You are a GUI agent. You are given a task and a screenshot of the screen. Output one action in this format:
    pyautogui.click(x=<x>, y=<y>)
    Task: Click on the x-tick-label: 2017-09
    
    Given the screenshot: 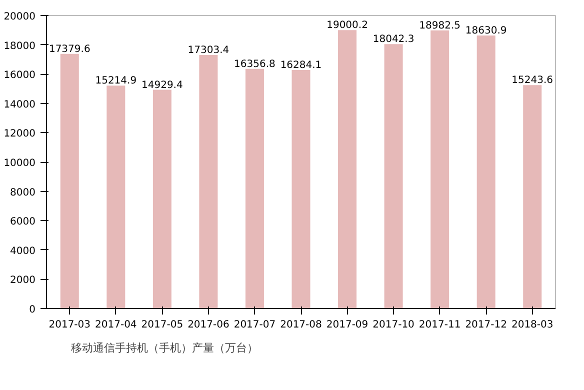 What is the action you would take?
    pyautogui.click(x=347, y=325)
    